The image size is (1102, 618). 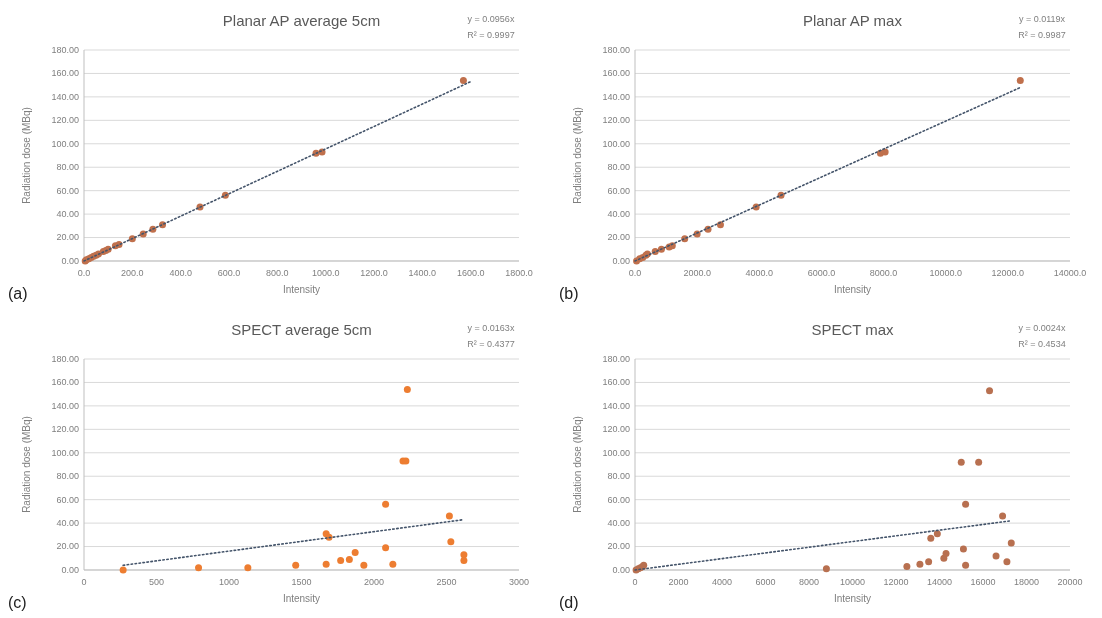 I want to click on x-tick-label: 6000, so click(x=765, y=582).